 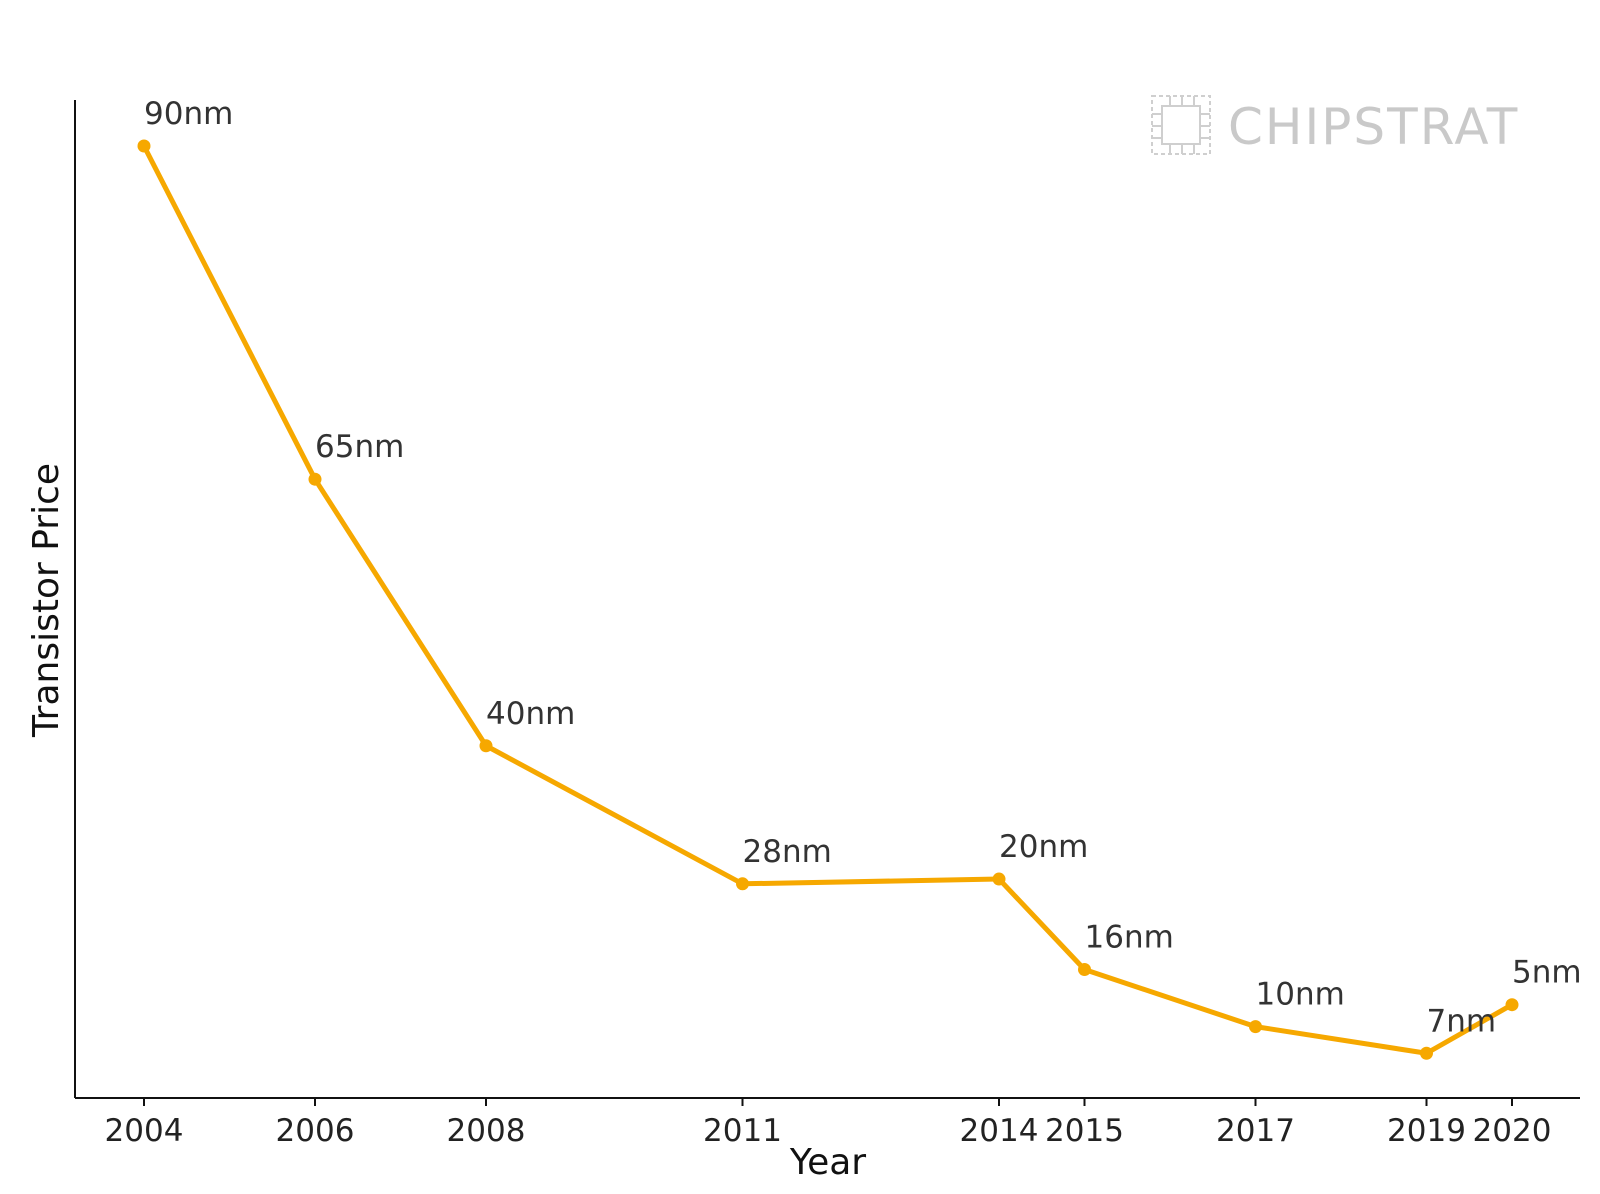 What do you see at coordinates (530, 714) in the screenshot?
I see `data-point-label: 40nm` at bounding box center [530, 714].